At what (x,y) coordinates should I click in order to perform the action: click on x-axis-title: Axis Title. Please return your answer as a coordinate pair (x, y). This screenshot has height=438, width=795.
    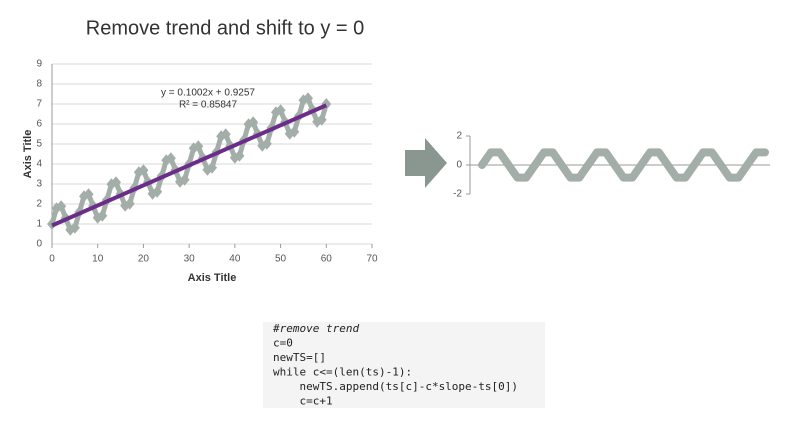
    Looking at the image, I should click on (212, 278).